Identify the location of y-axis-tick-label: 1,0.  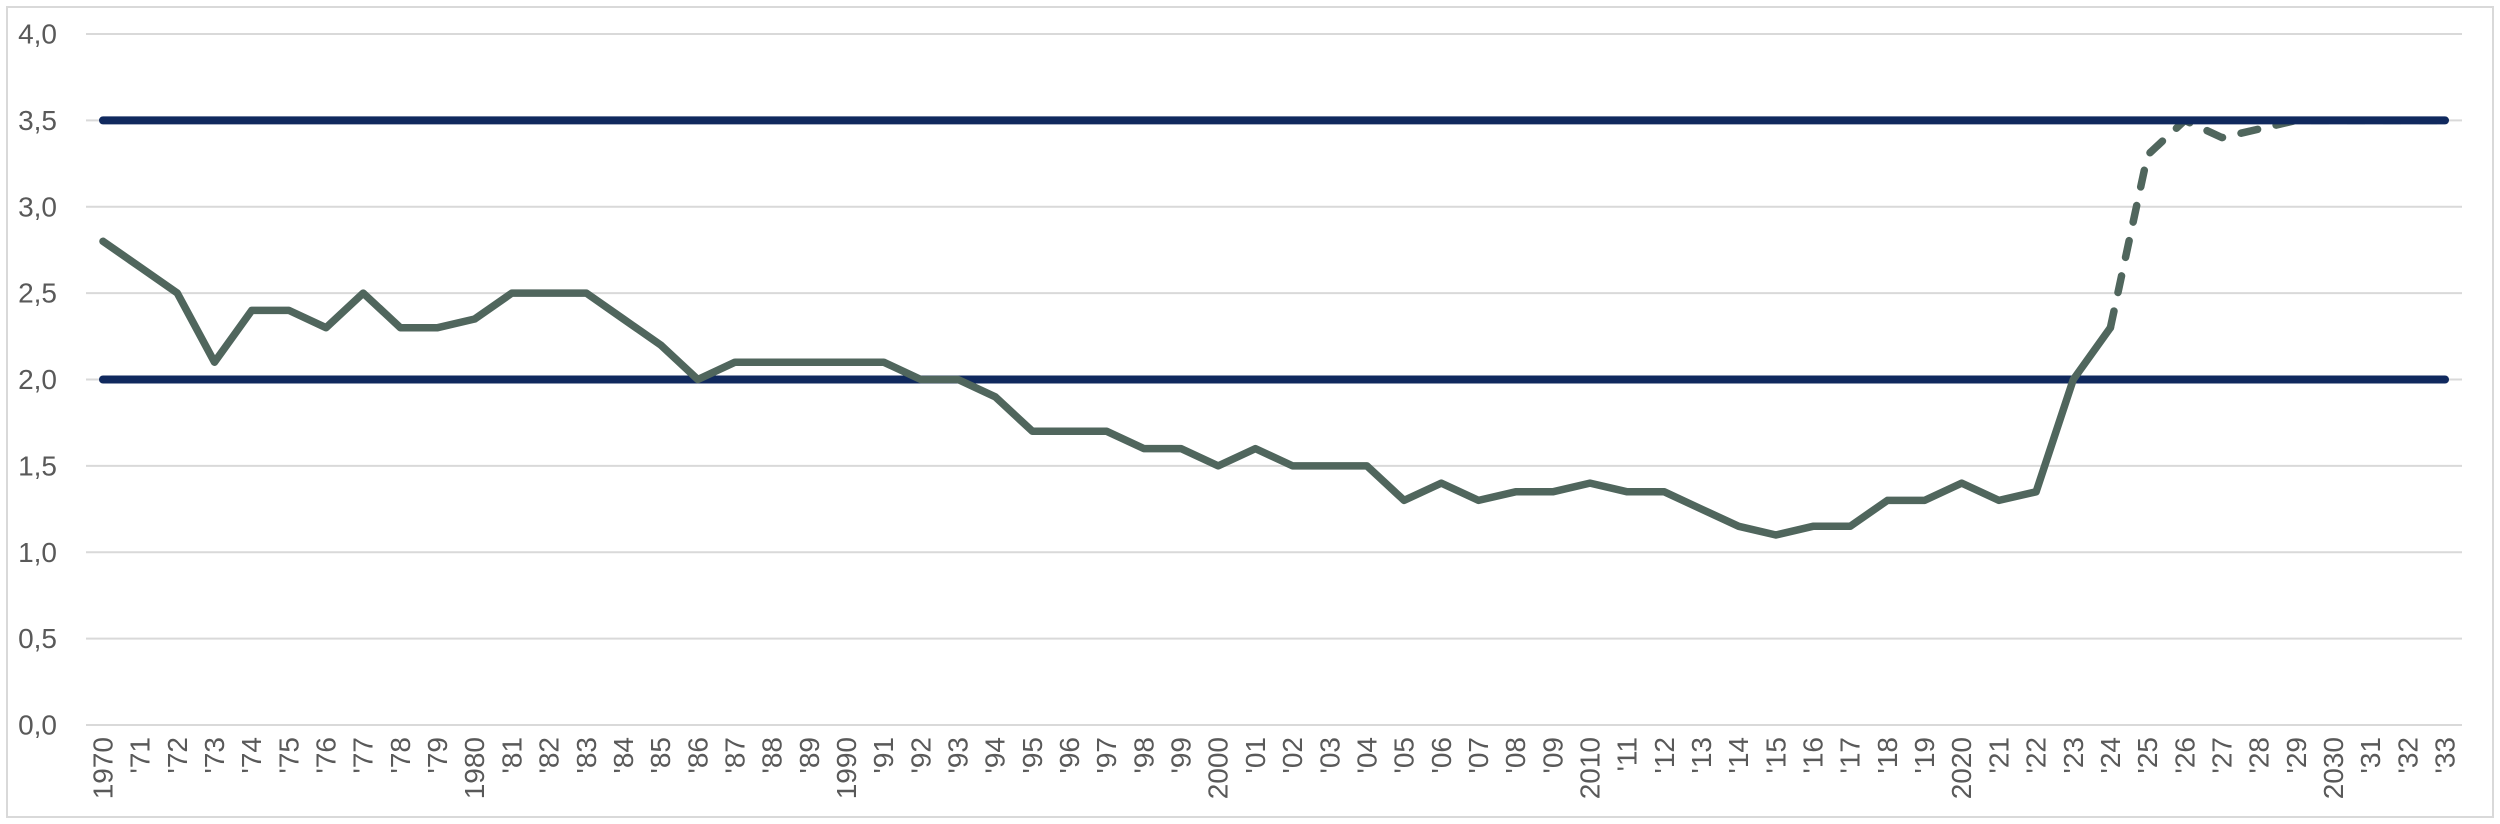
(37, 552).